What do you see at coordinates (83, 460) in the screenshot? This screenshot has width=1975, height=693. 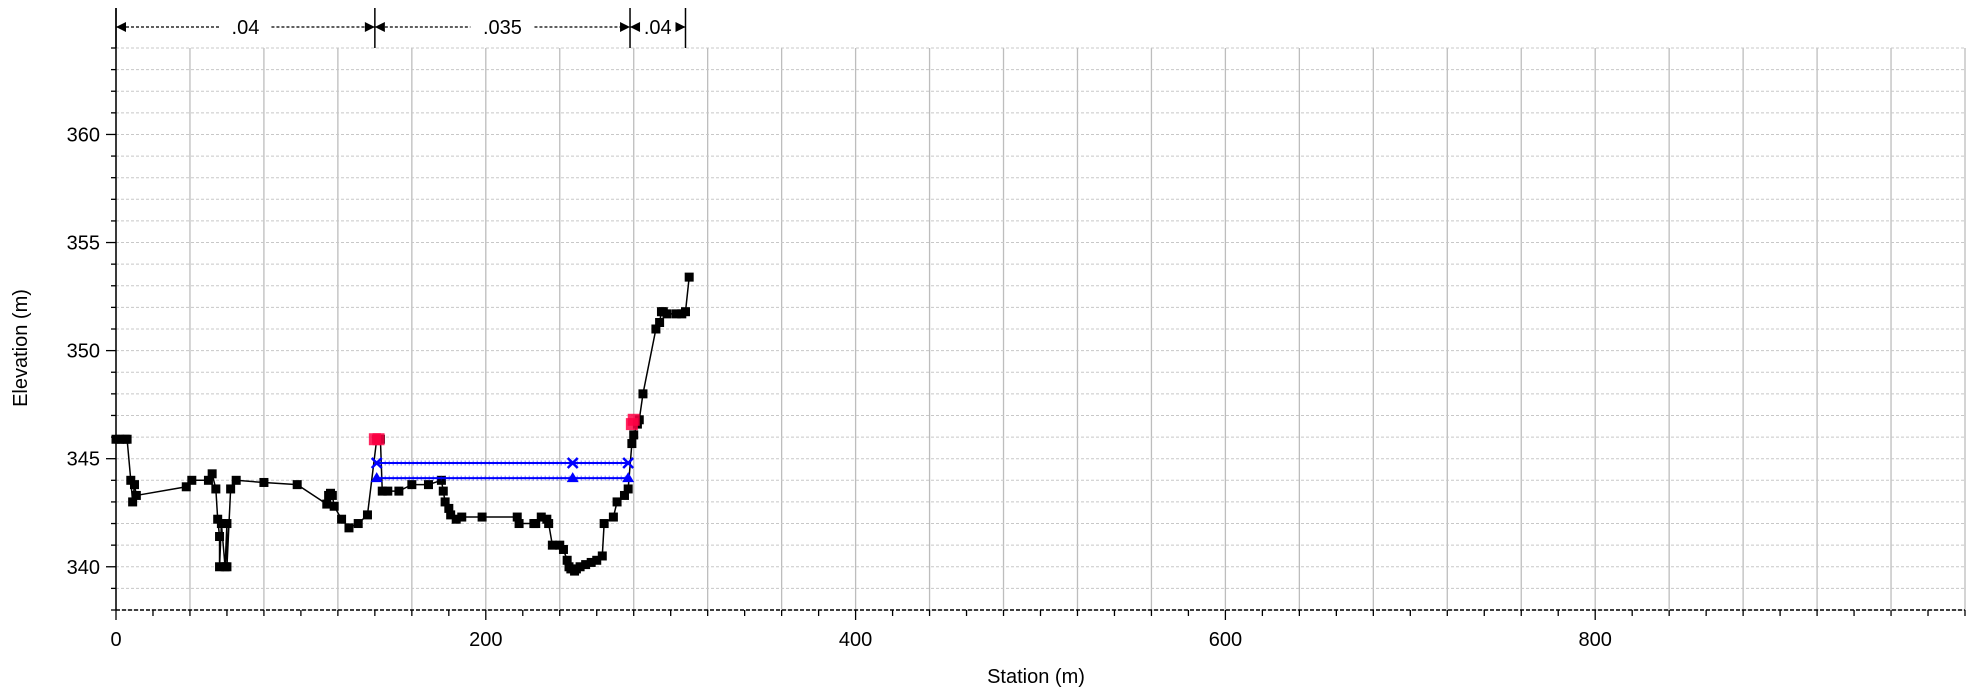 I see `y-tick-label: 345` at bounding box center [83, 460].